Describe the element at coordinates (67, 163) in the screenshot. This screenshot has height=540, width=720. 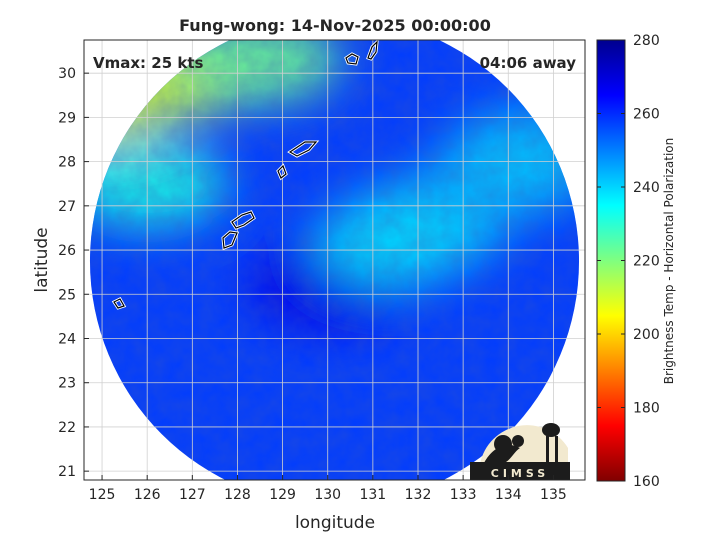
I see `y-tick-label: 28` at that location.